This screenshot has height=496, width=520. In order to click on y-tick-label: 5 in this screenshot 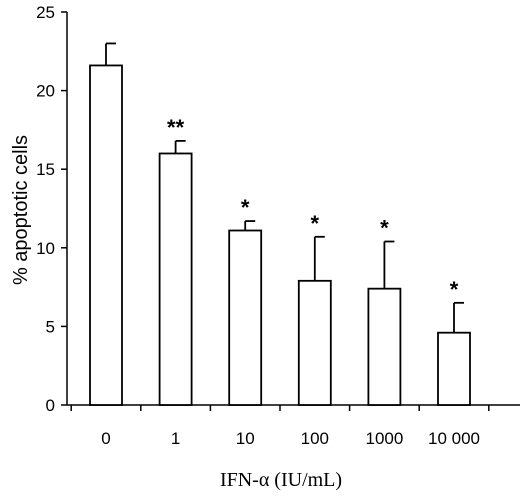, I will do `click(50, 326)`.